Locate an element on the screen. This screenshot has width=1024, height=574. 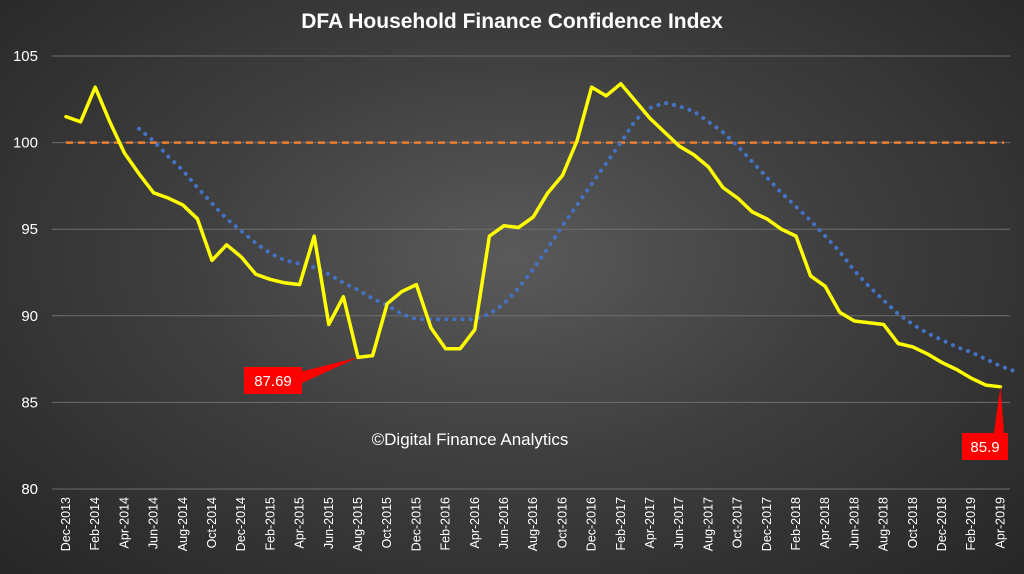
x-tick-label: Aug-2016 is located at coordinates (533, 524).